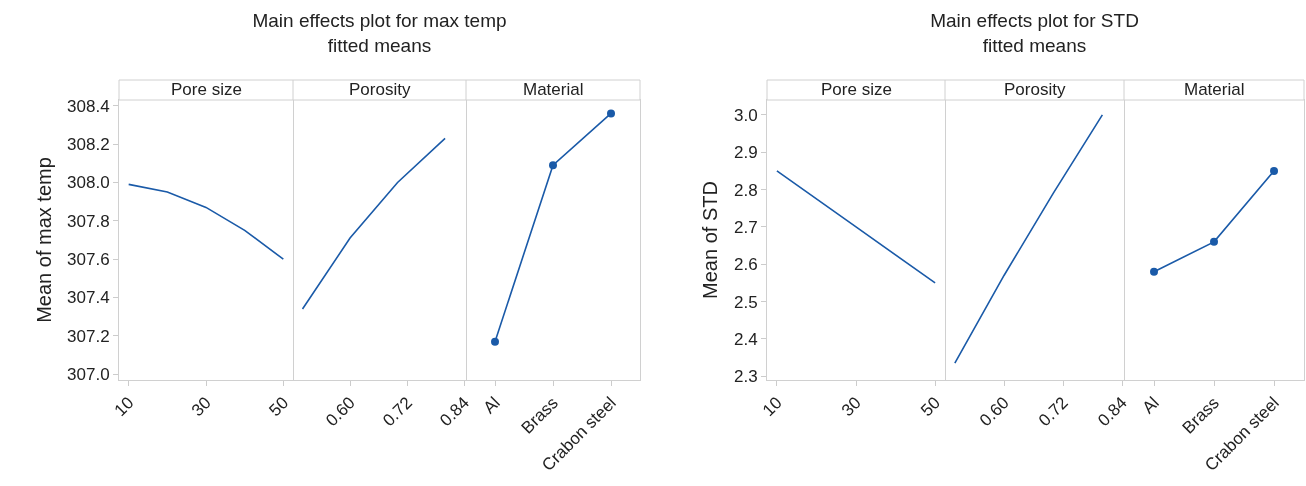  I want to click on y-tick-label: 2.9, so click(745, 153).